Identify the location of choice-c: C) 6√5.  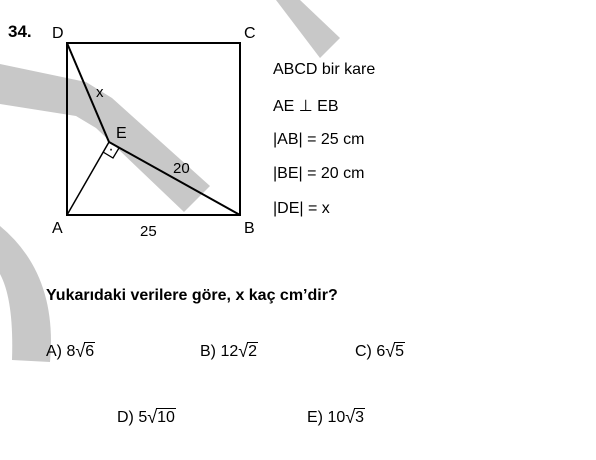
(380, 350).